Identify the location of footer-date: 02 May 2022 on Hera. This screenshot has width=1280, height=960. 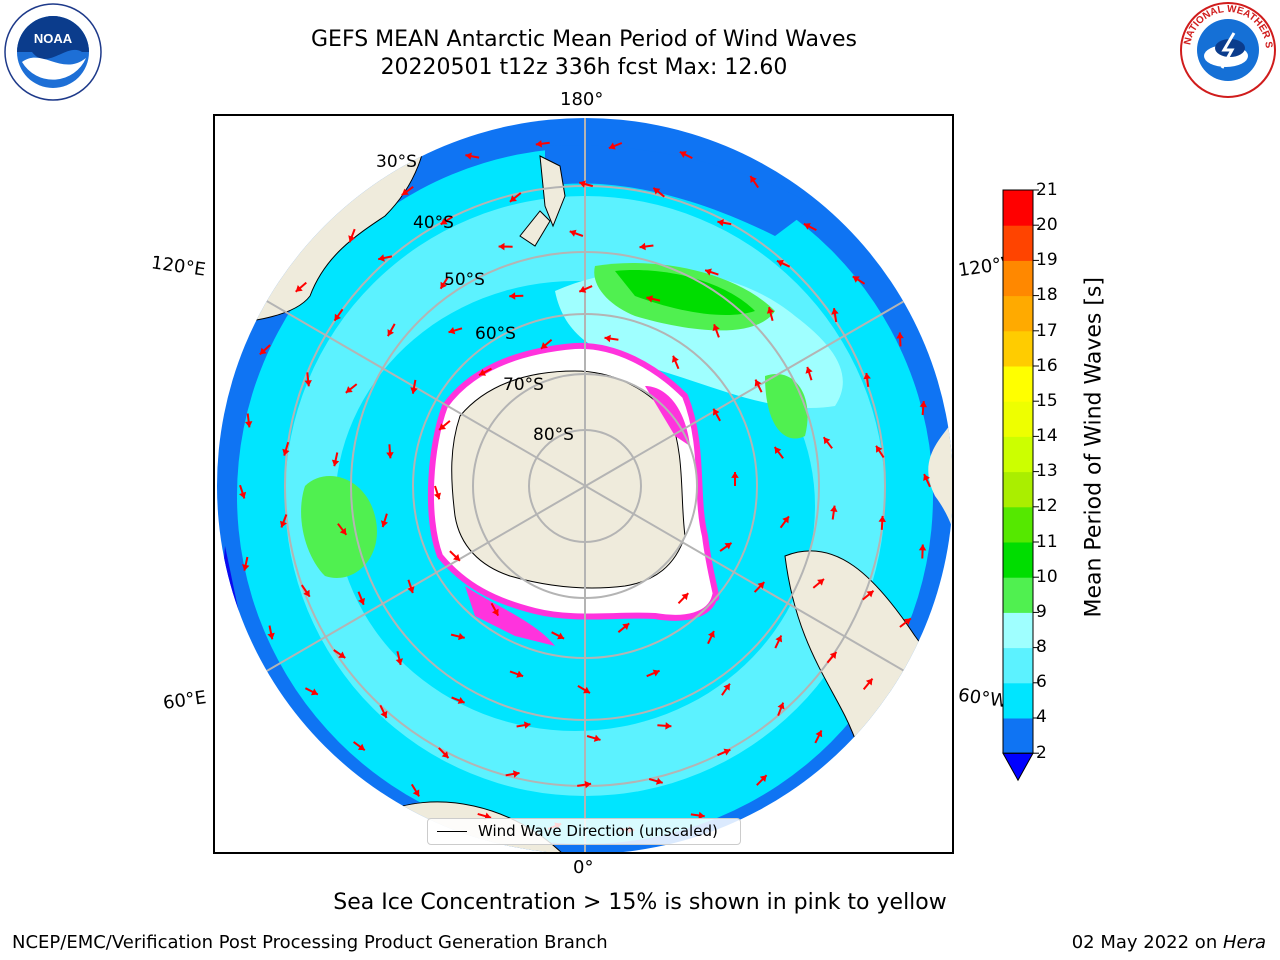
(1169, 942).